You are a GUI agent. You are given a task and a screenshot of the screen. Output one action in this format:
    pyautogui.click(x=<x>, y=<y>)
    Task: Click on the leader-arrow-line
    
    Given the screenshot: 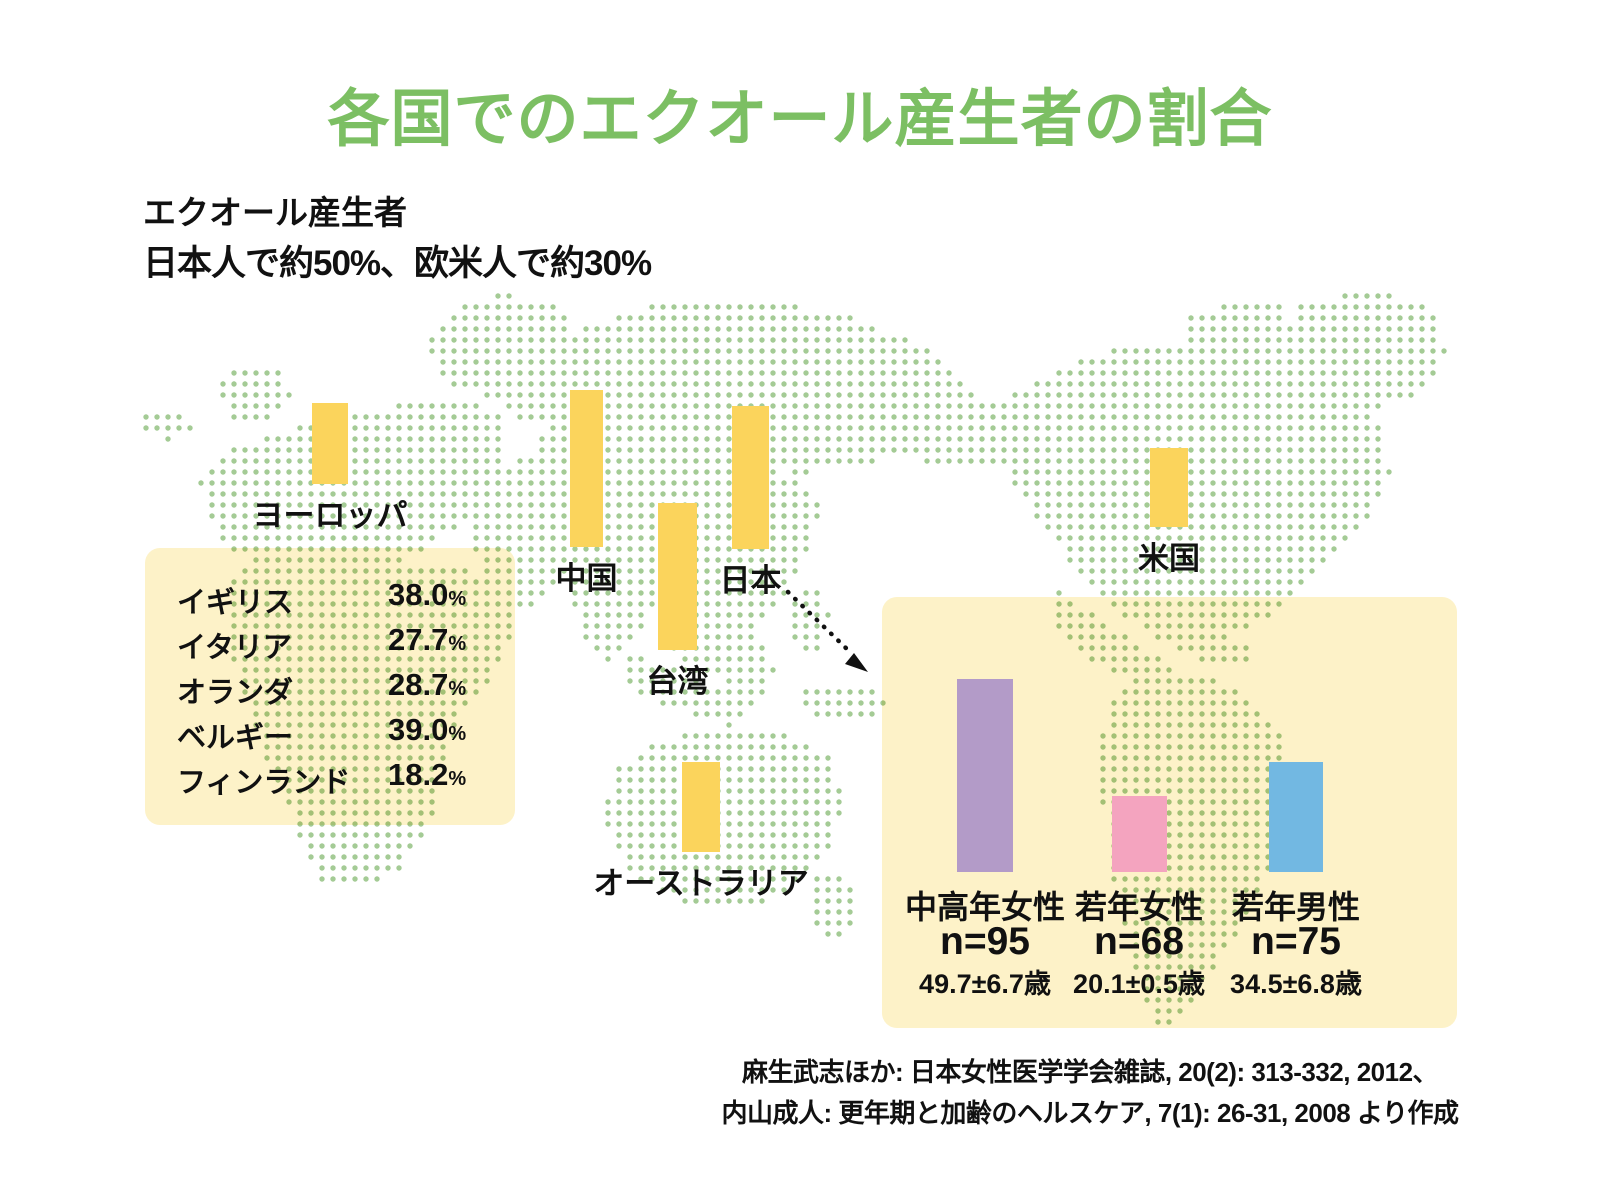 What is the action you would take?
    pyautogui.click(x=818, y=621)
    